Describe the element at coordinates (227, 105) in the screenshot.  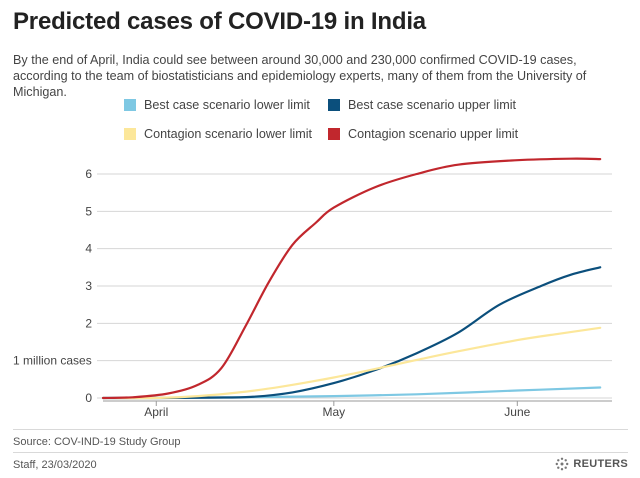
I see `legend-label-best-lower: Best case scenario lower limit` at that location.